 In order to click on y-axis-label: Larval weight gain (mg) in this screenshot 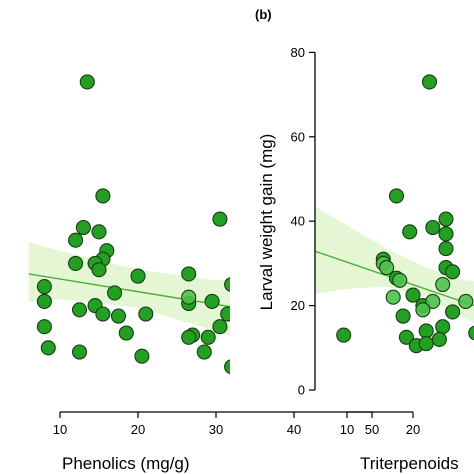, I will do `click(266, 222)`.